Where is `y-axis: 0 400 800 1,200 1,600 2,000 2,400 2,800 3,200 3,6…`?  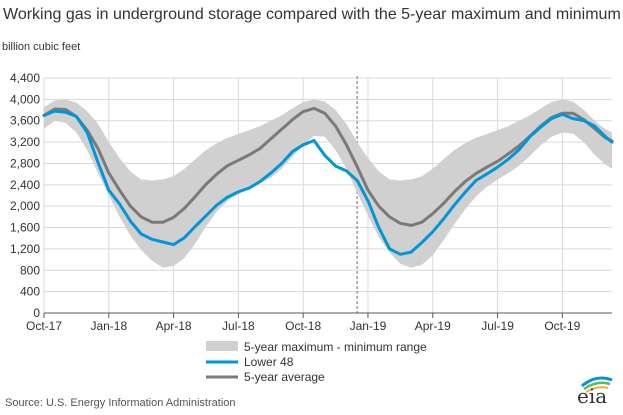
y-axis: 0 400 800 1,200 1,600 2,000 2,400 2,800 3,200 3,6… is located at coordinates (25, 195).